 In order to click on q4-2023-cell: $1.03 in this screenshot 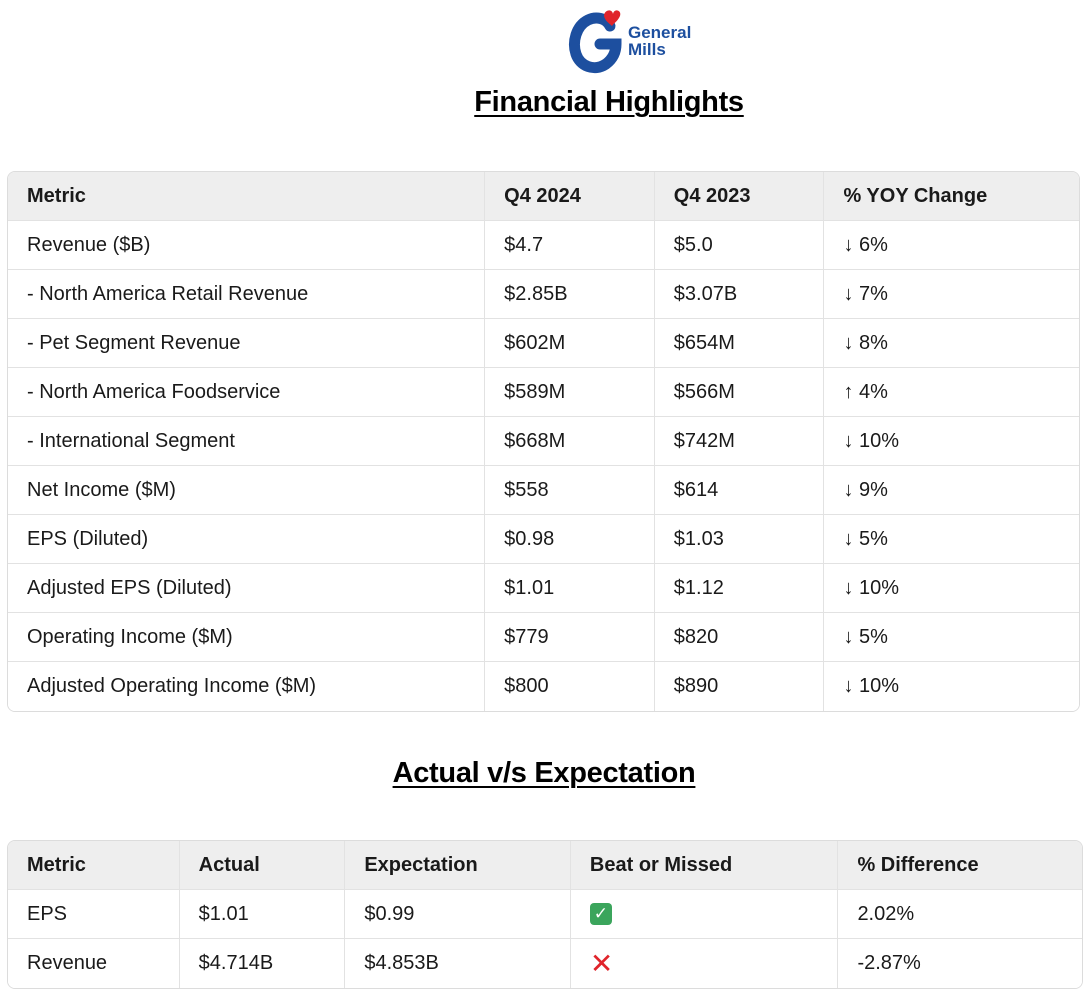, I will do `click(739, 539)`.